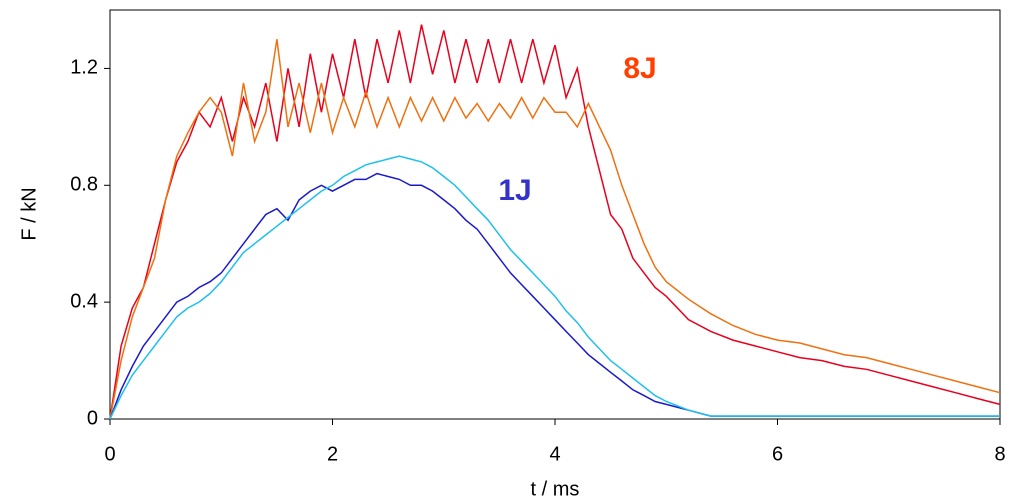  I want to click on y-tick-label: 0.4, so click(84, 301).